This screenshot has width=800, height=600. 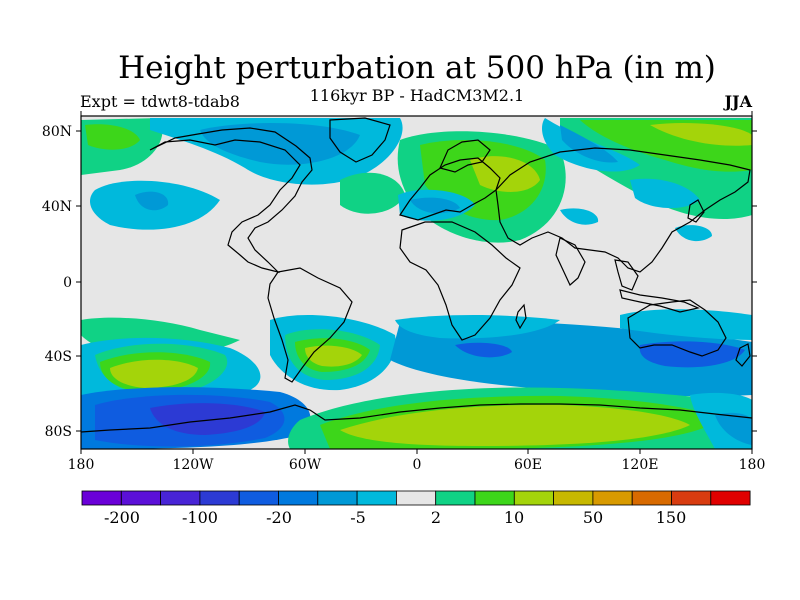 I want to click on colorbar-label: 50, so click(x=593, y=517).